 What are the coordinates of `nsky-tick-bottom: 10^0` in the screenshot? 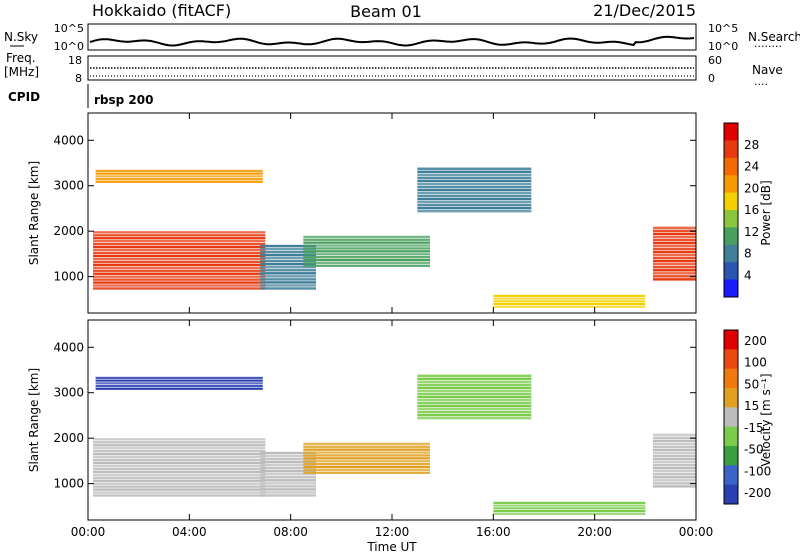 It's located at (69, 46).